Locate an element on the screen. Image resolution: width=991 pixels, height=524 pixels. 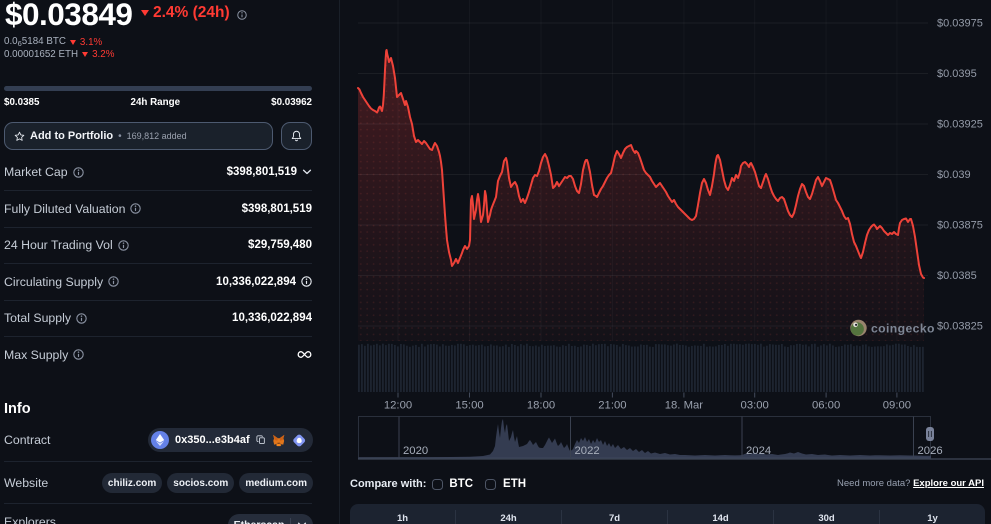
svg-text: 2020 is located at coordinates (415, 451).